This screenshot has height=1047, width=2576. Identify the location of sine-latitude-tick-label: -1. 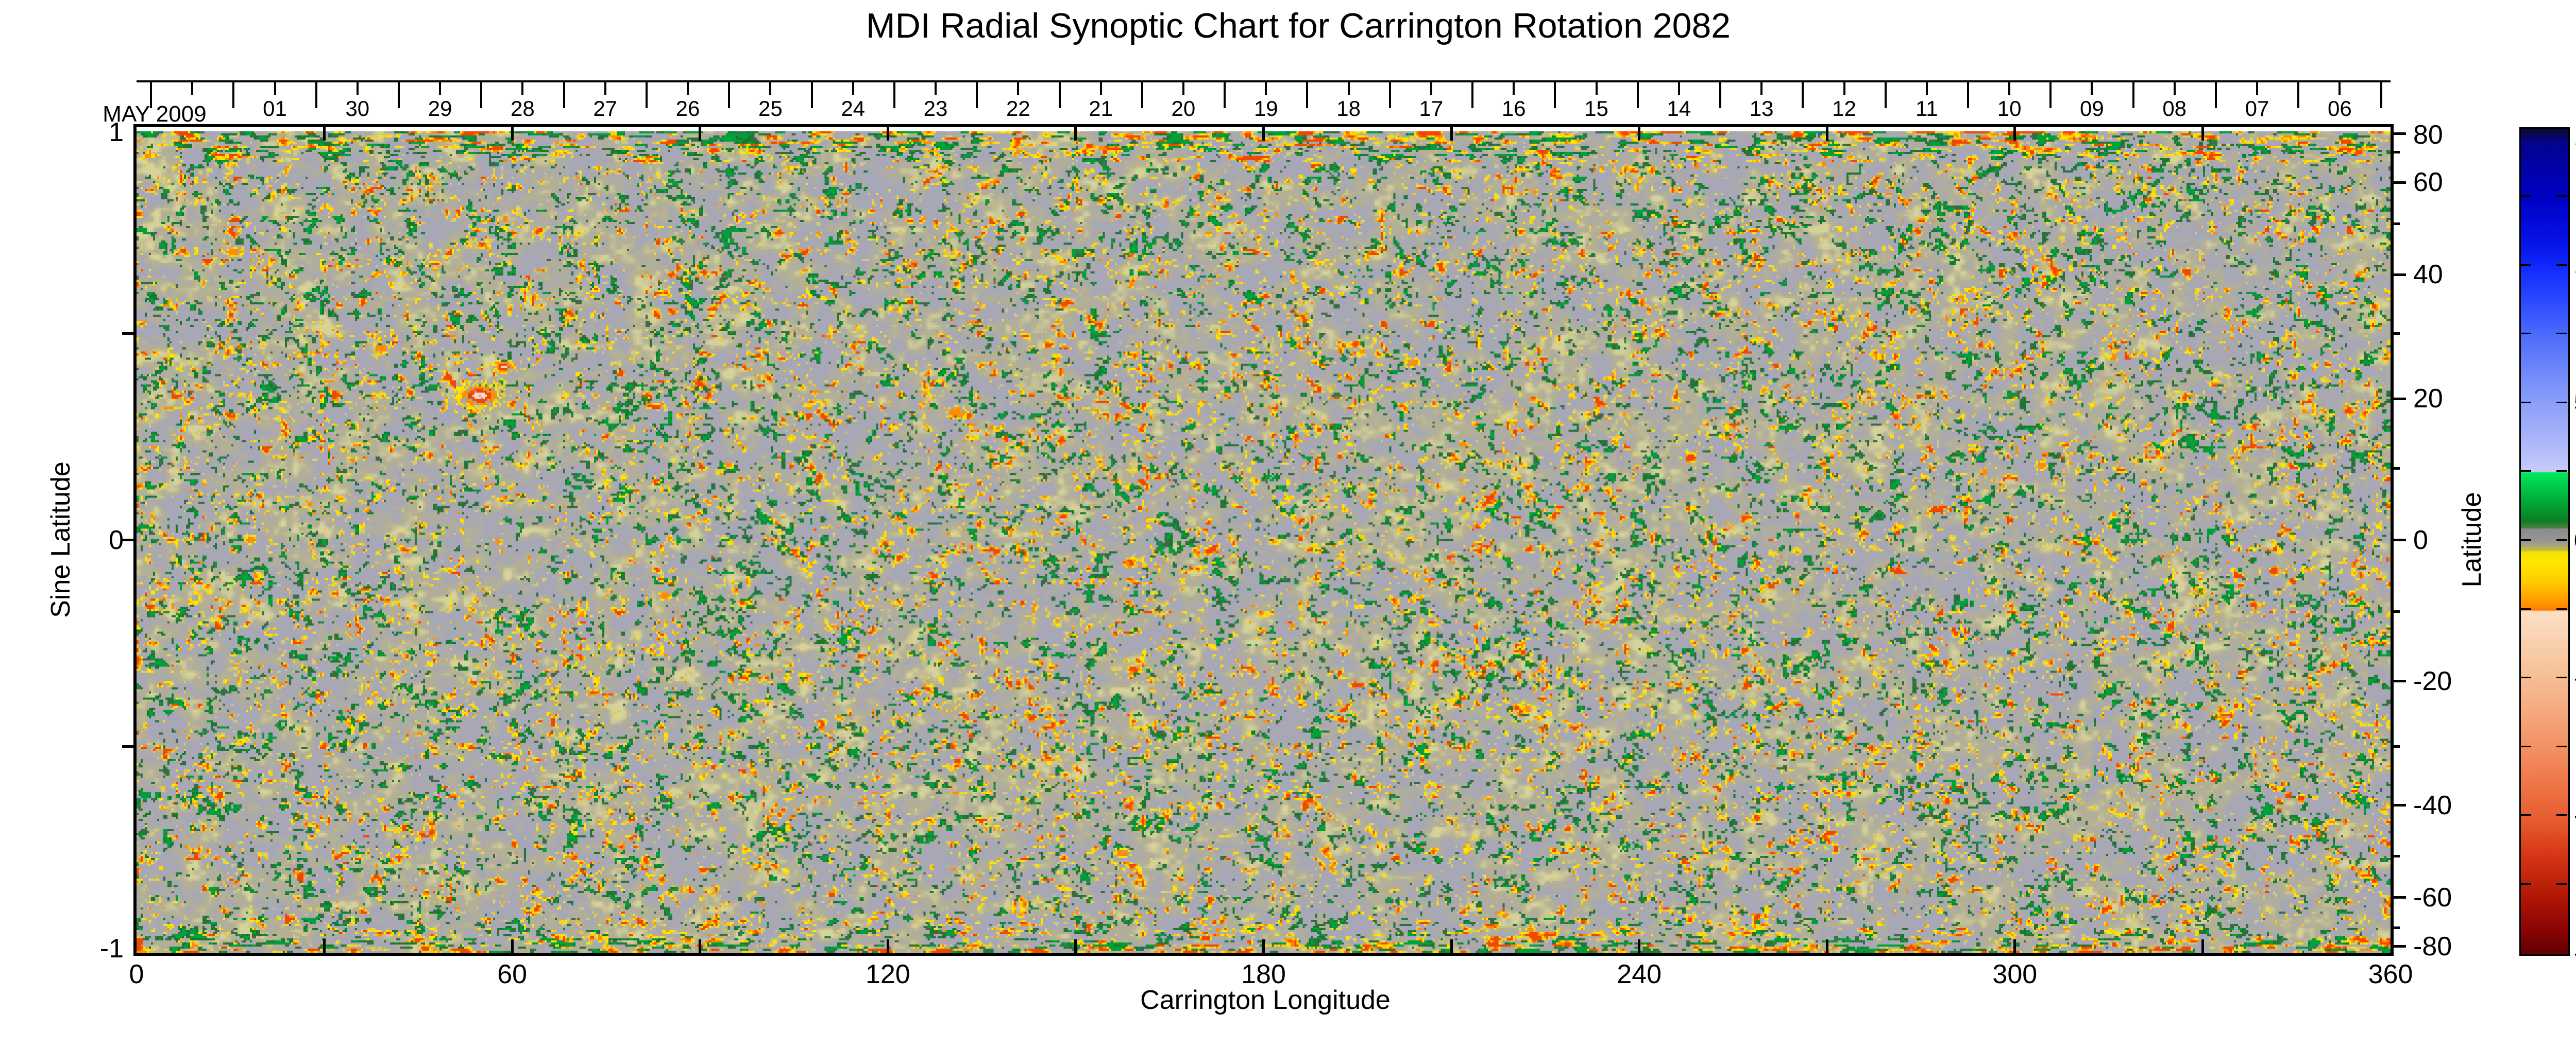
(111, 949).